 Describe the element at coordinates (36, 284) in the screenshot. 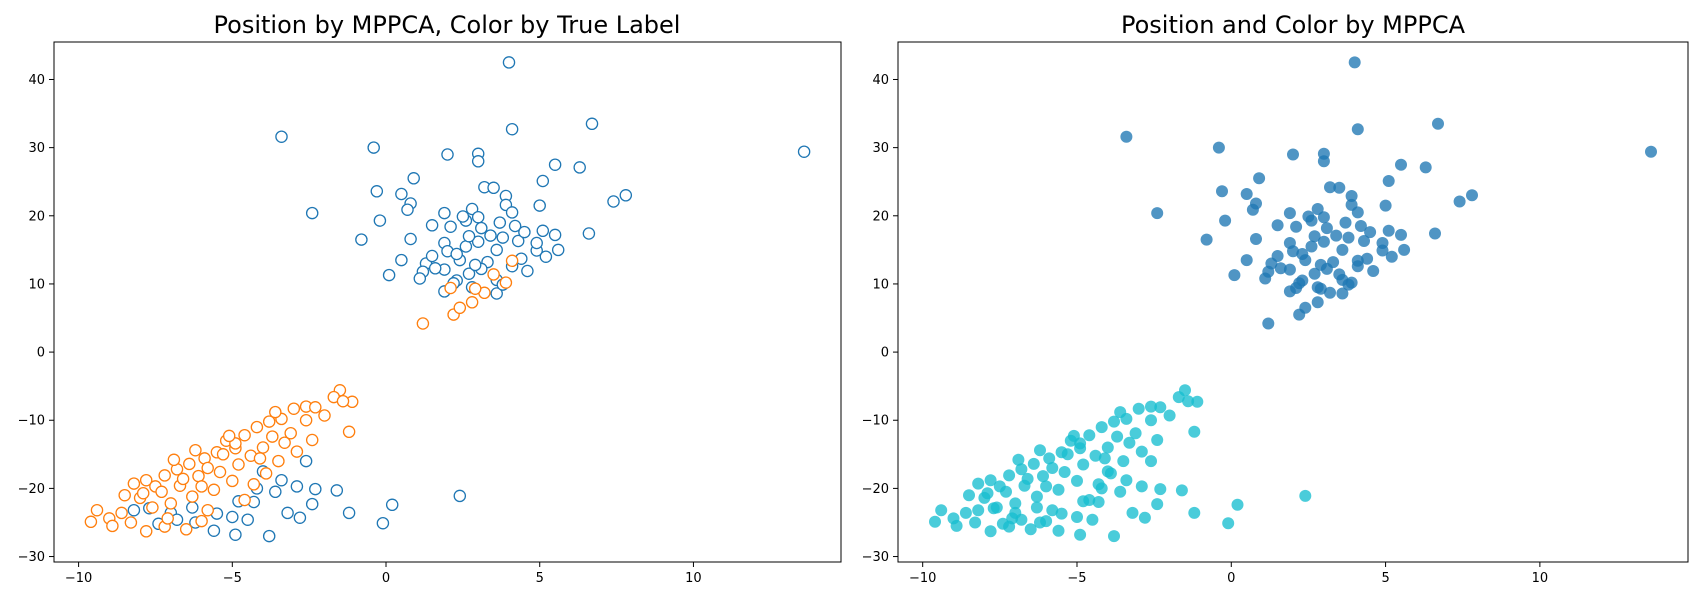

I see `left-y-tick-label: 10` at that location.